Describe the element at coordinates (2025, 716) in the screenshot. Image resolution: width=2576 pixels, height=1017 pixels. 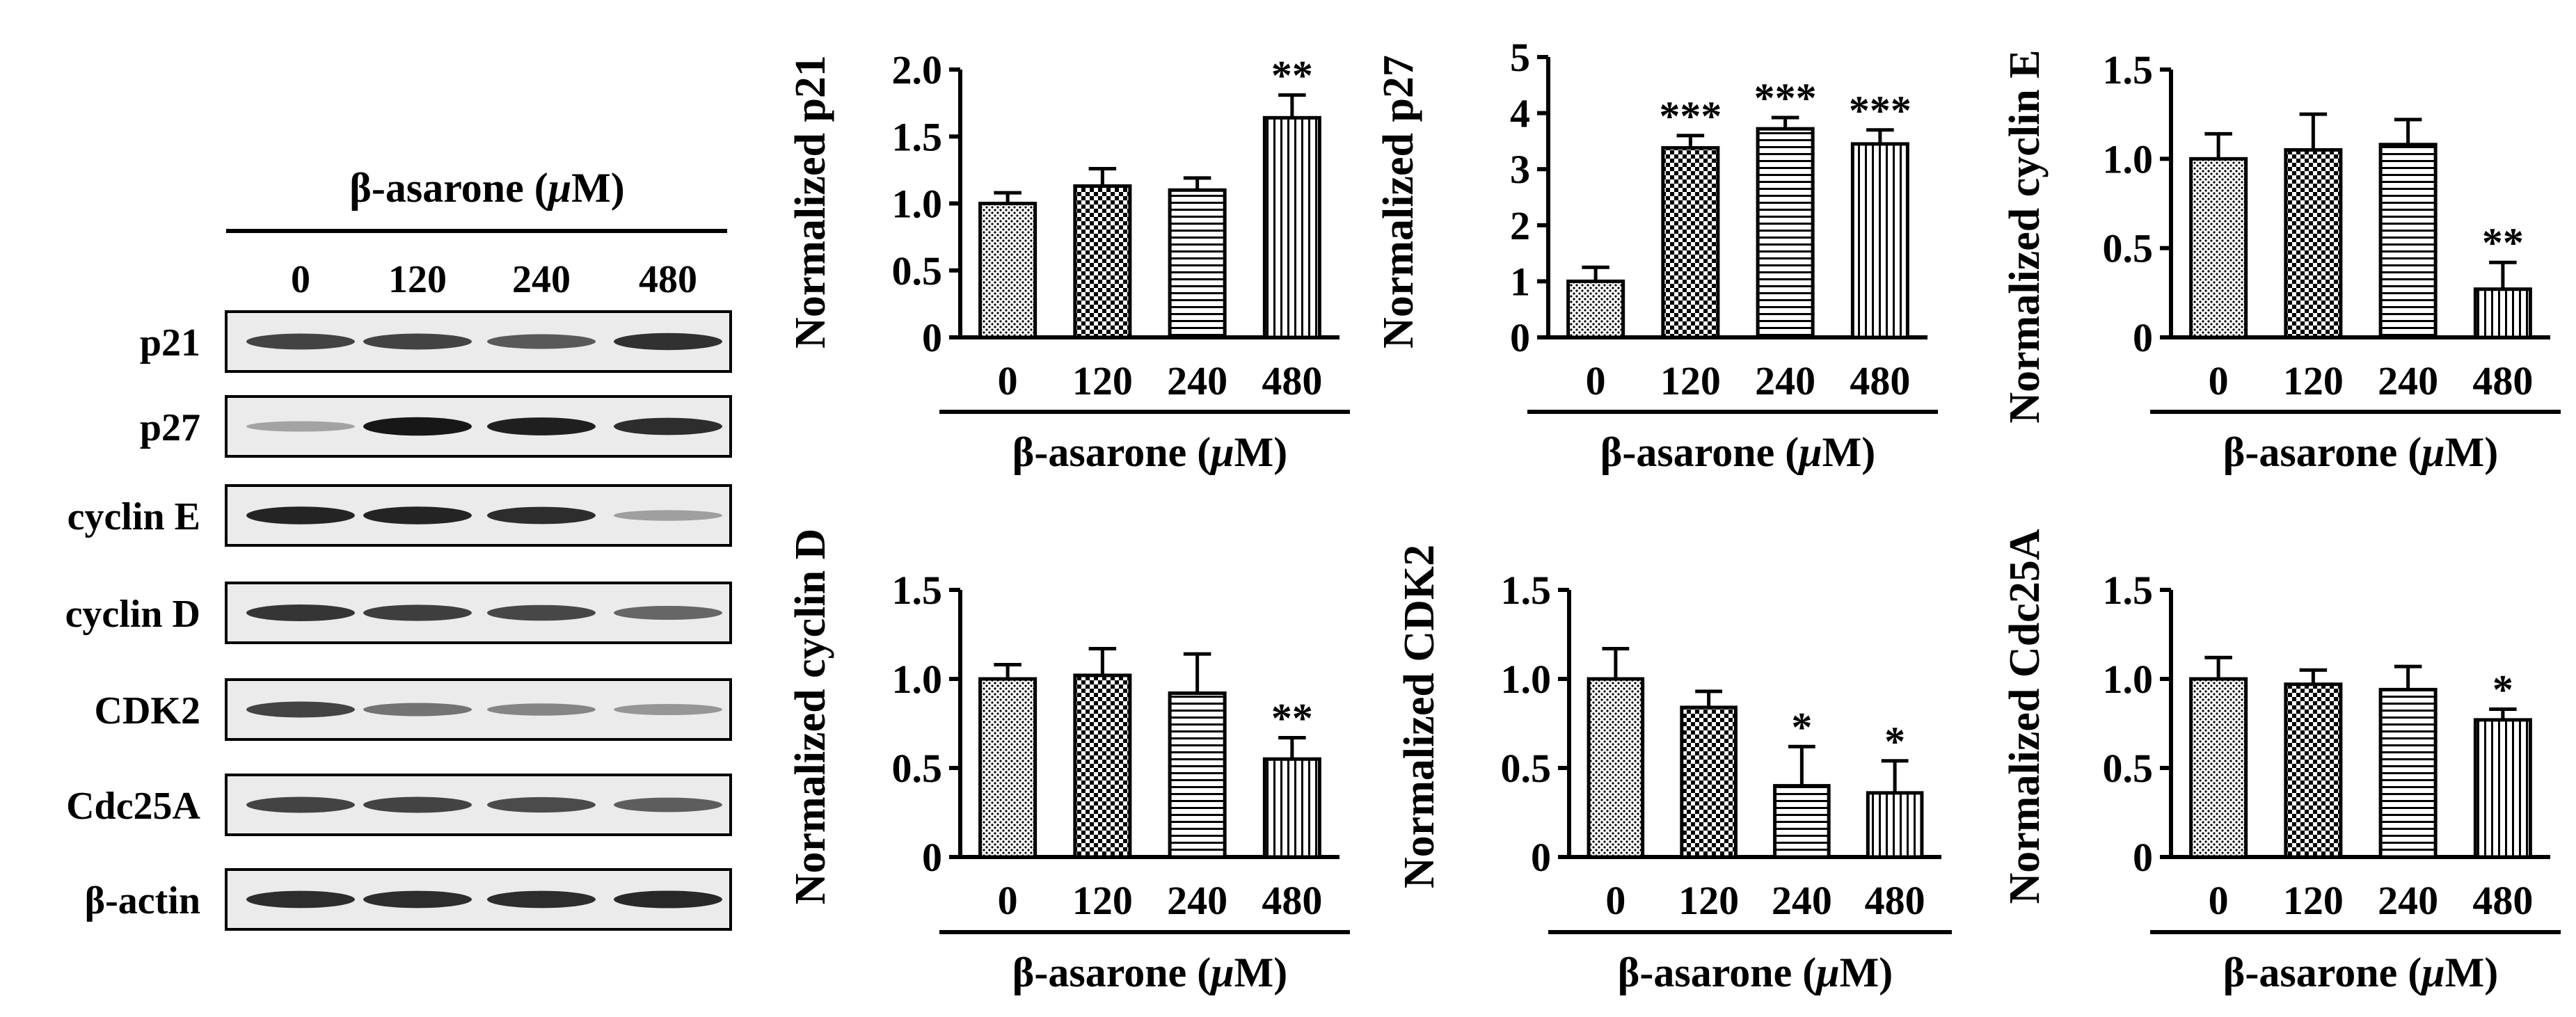
I see `y-axis-label: Normalized Cdc25A` at that location.